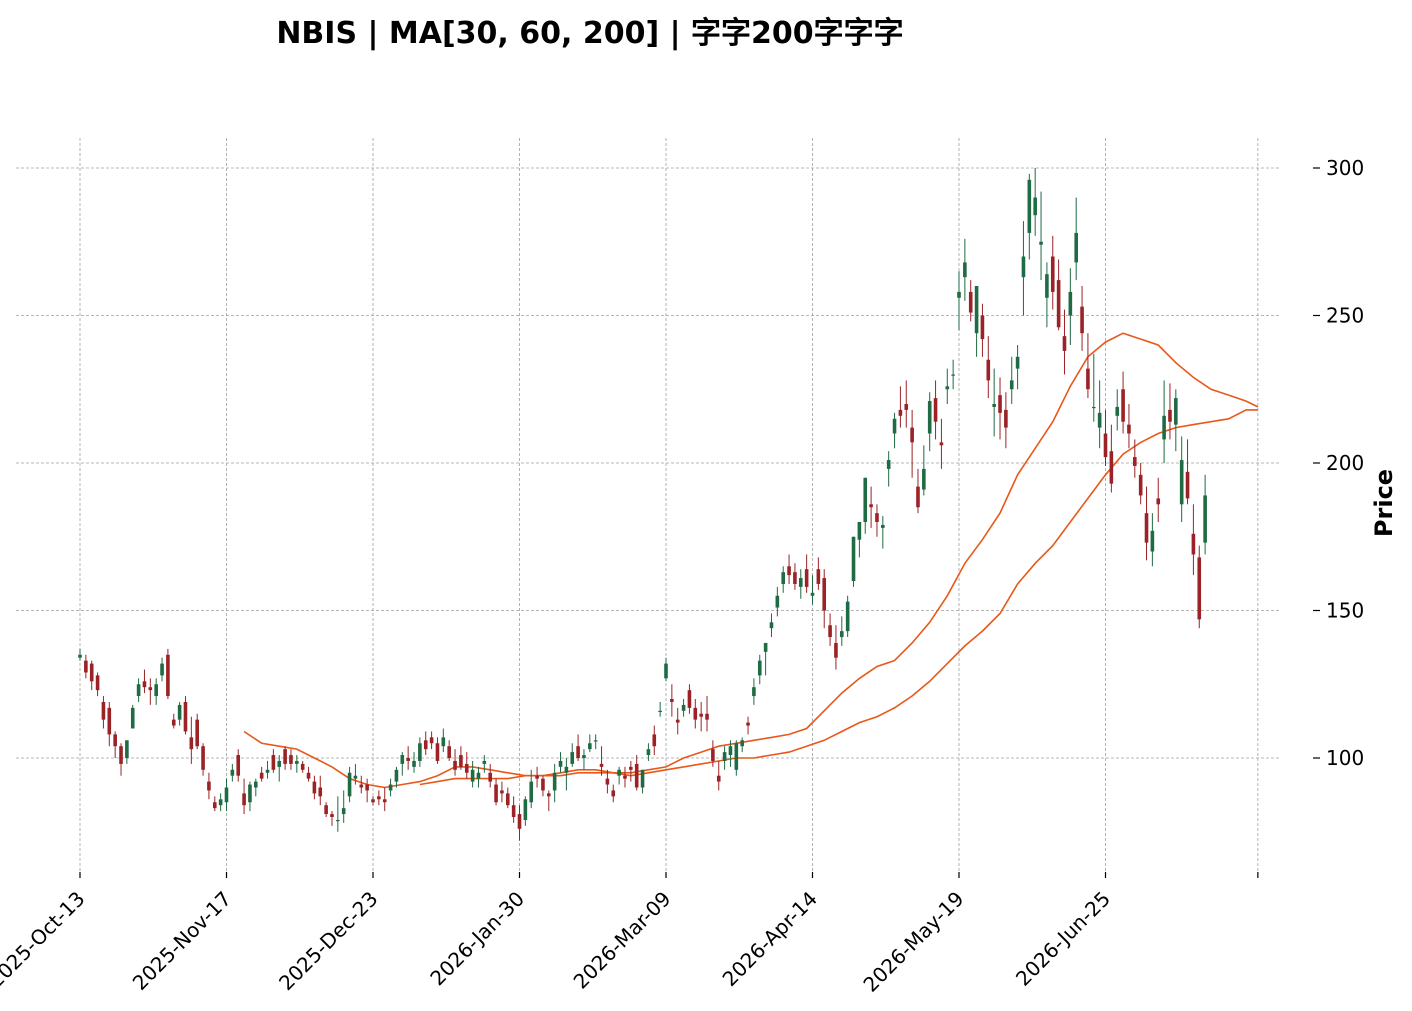 The height and width of the screenshot is (1011, 1412). Describe the element at coordinates (45, 940) in the screenshot. I see `x-tick-label: 2025-Oct-13` at that location.